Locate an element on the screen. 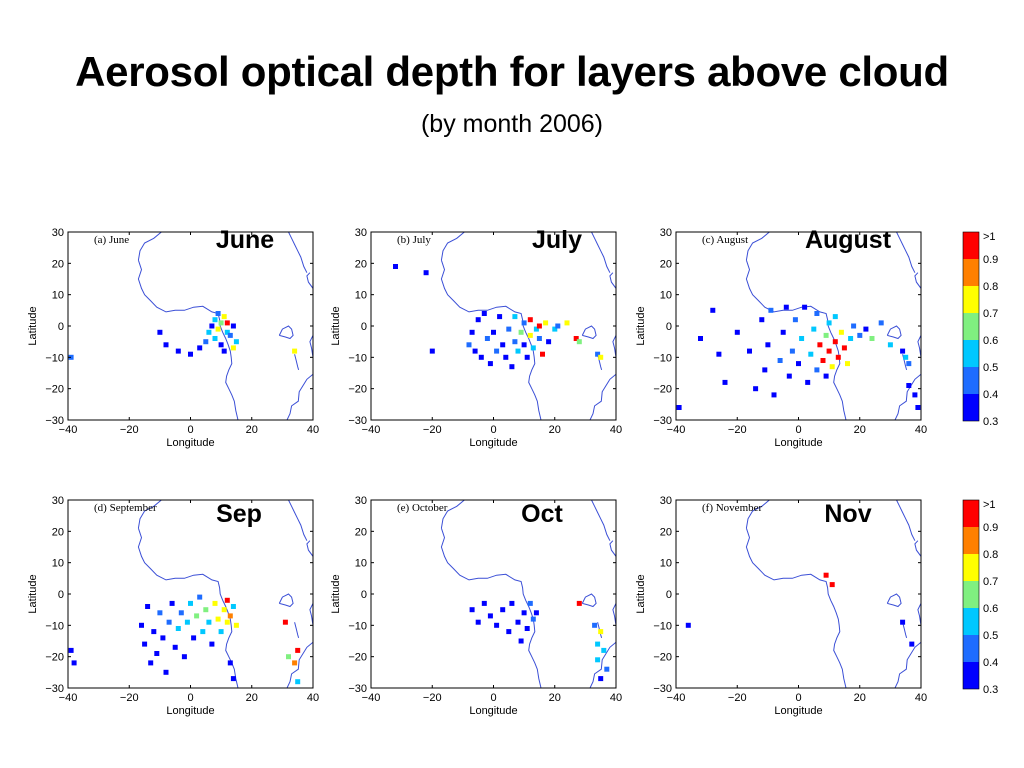 This screenshot has height=768, width=1024. colorbar-label: 0.4 is located at coordinates (990, 663).